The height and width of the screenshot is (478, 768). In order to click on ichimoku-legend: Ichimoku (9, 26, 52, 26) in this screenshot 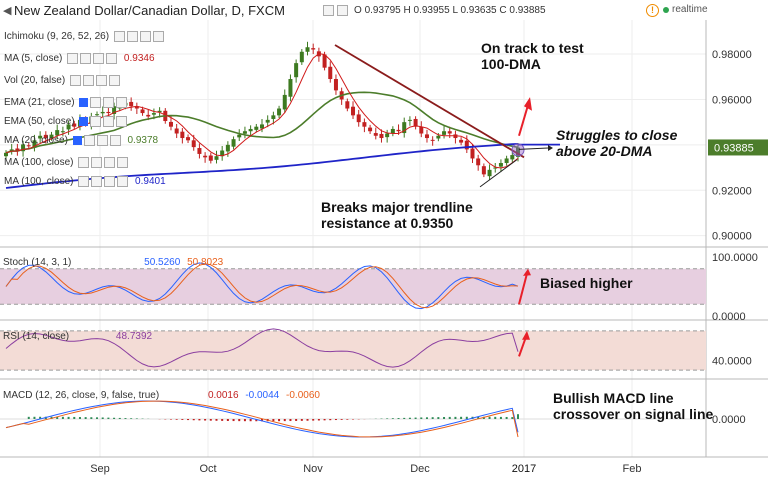, I will do `click(84, 37)`.